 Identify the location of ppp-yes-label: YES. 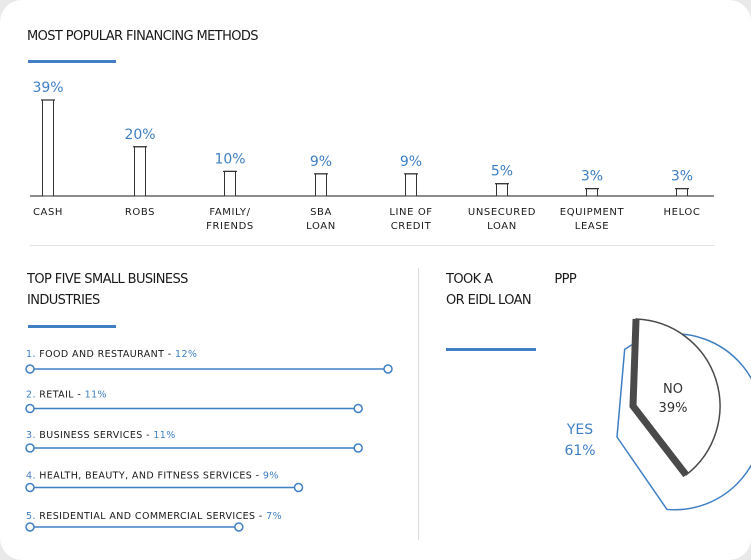
(579, 430).